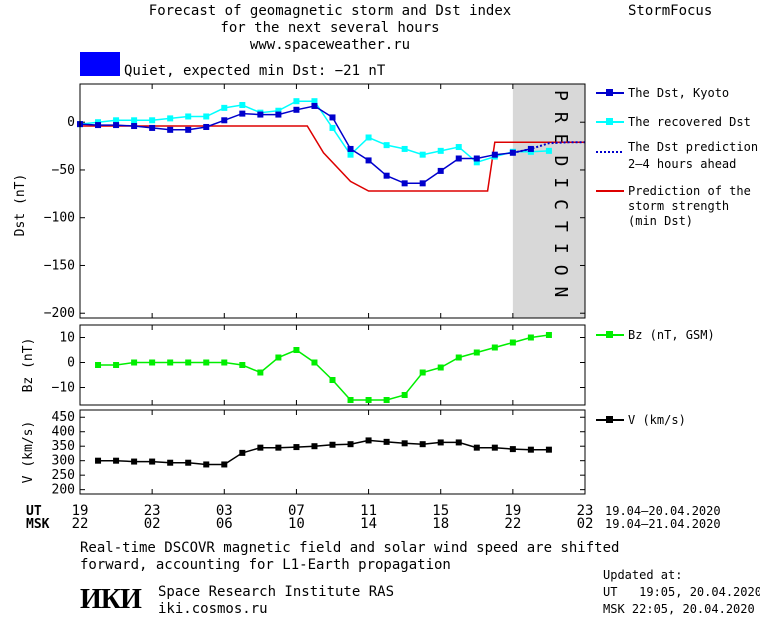  Describe the element at coordinates (324, 367) in the screenshot. I see `bz-nt-gsm-line` at that location.